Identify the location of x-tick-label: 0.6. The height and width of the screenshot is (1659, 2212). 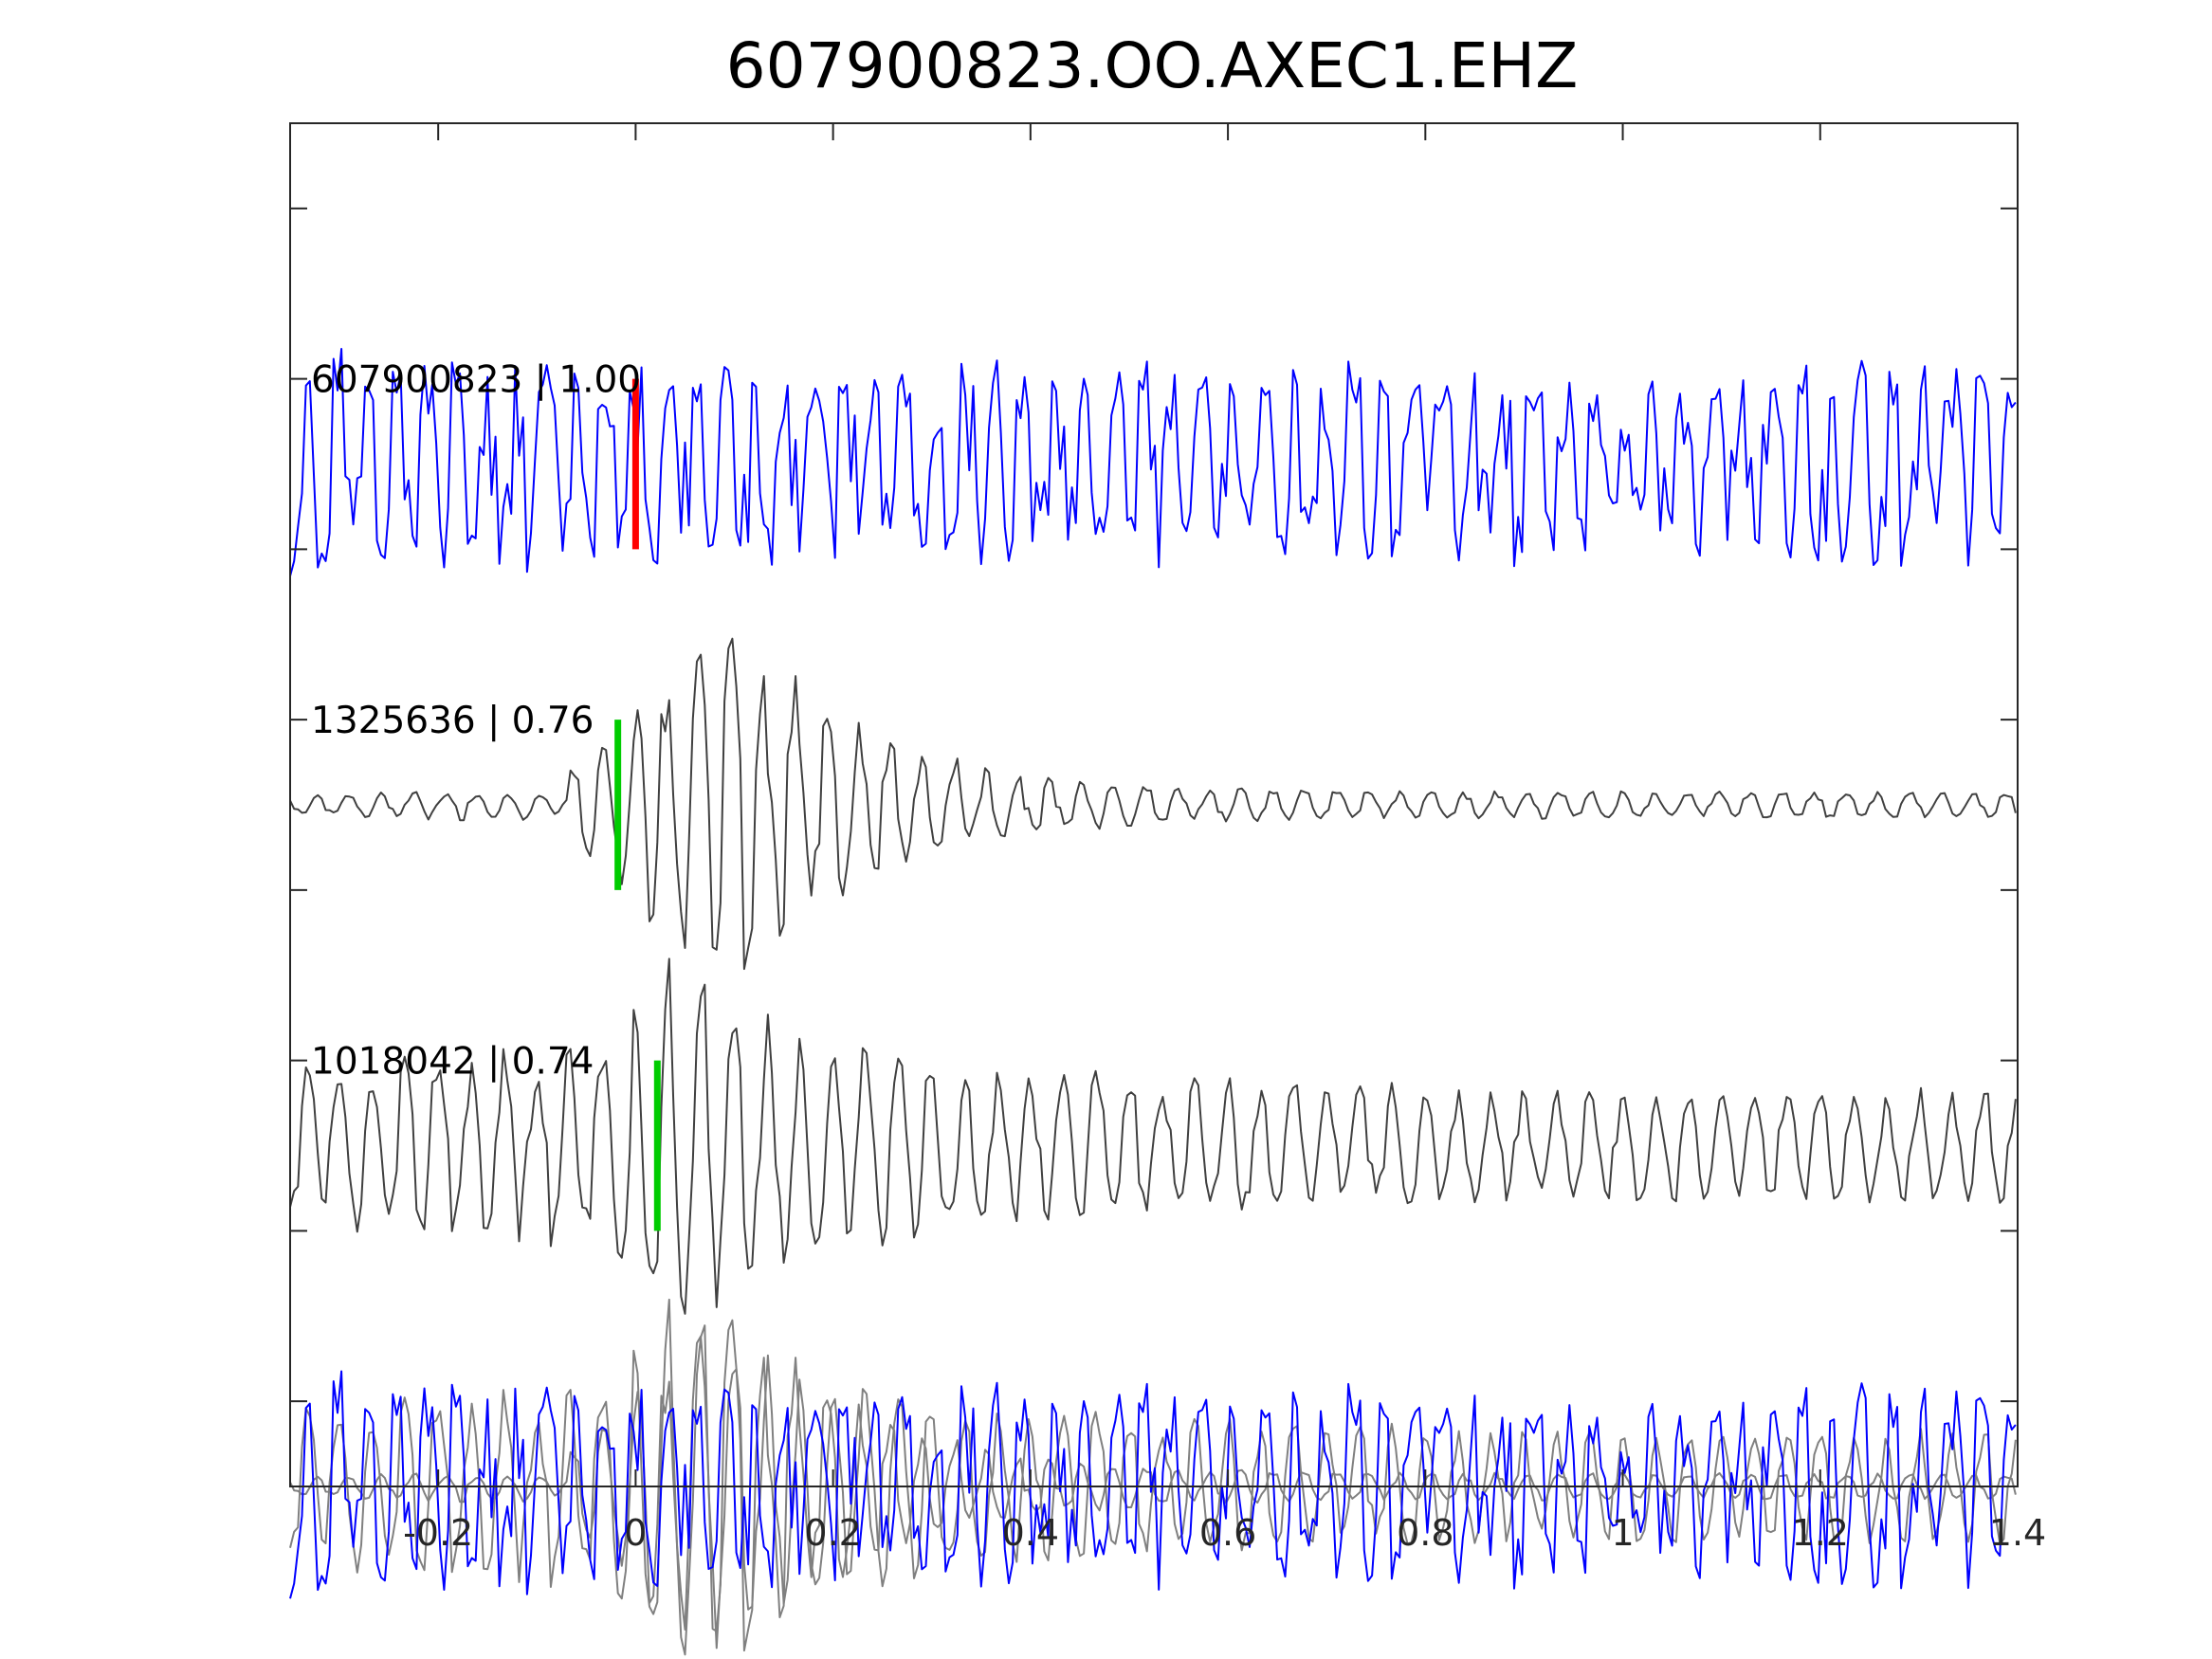
(1227, 1533).